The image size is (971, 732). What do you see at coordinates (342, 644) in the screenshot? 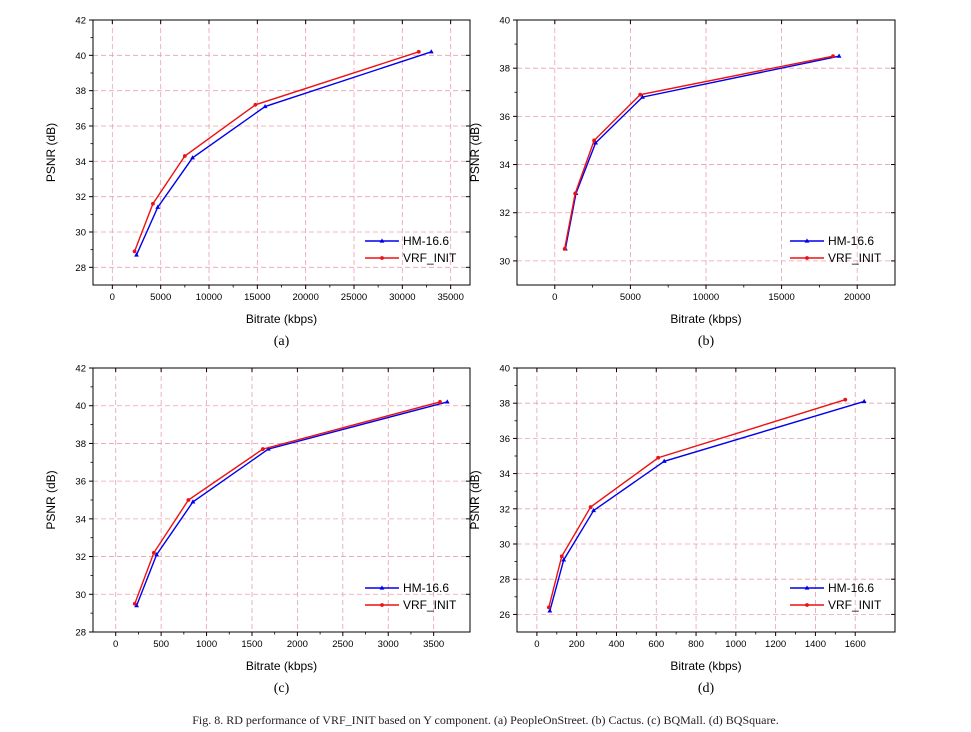
I see `x-tick-label: 2500` at bounding box center [342, 644].